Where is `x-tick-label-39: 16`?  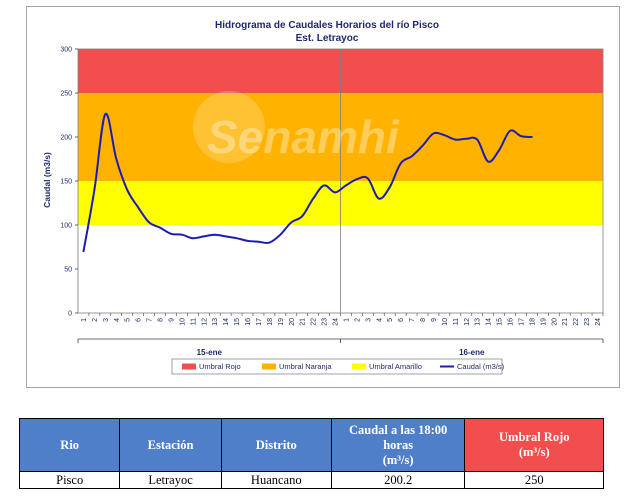 x-tick-label-39: 16 is located at coordinates (511, 322).